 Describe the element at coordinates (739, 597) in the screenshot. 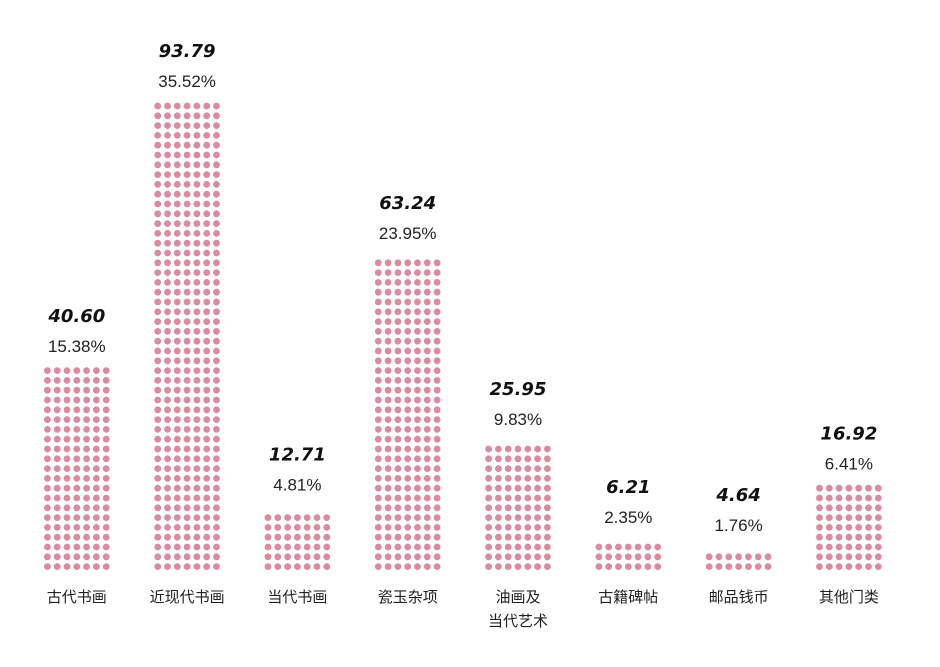

I see `category-label: 邮品钱币` at that location.